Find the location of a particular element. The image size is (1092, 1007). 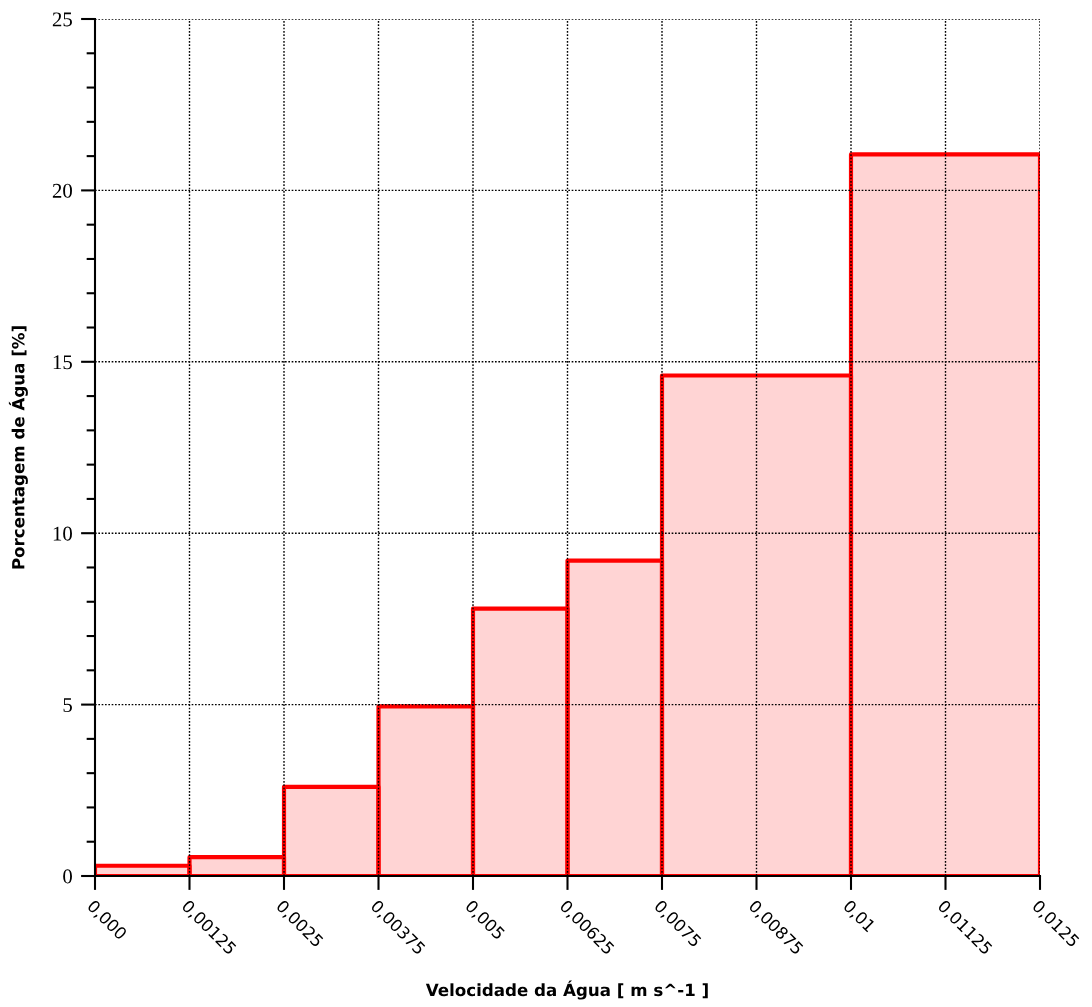

y-tick-label: 15 is located at coordinates (62, 362).